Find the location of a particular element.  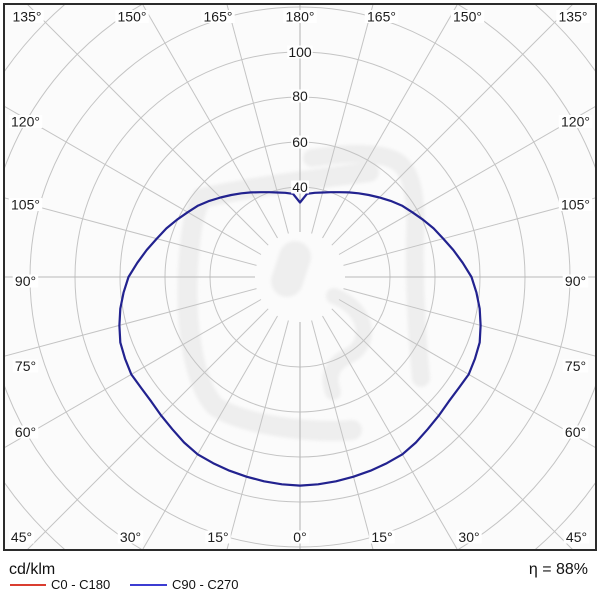

svg-text: C0 - C180 is located at coordinates (80, 584).